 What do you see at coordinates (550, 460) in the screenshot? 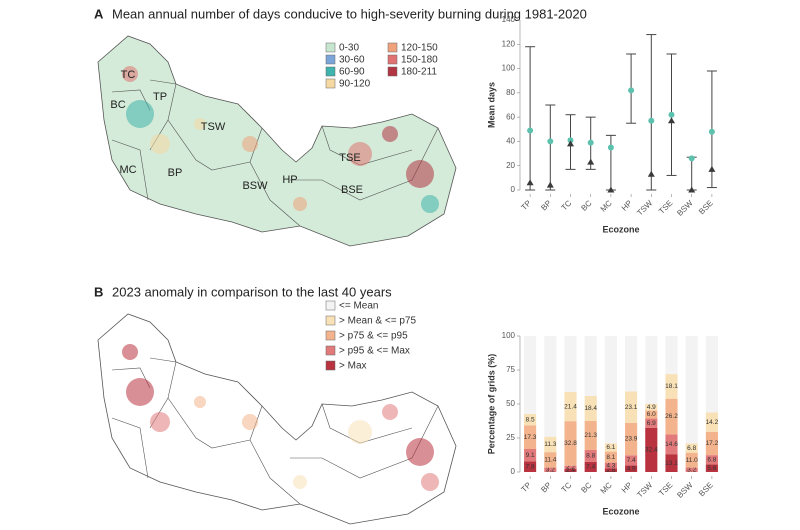
I see `value-label: 11.4` at bounding box center [550, 460].